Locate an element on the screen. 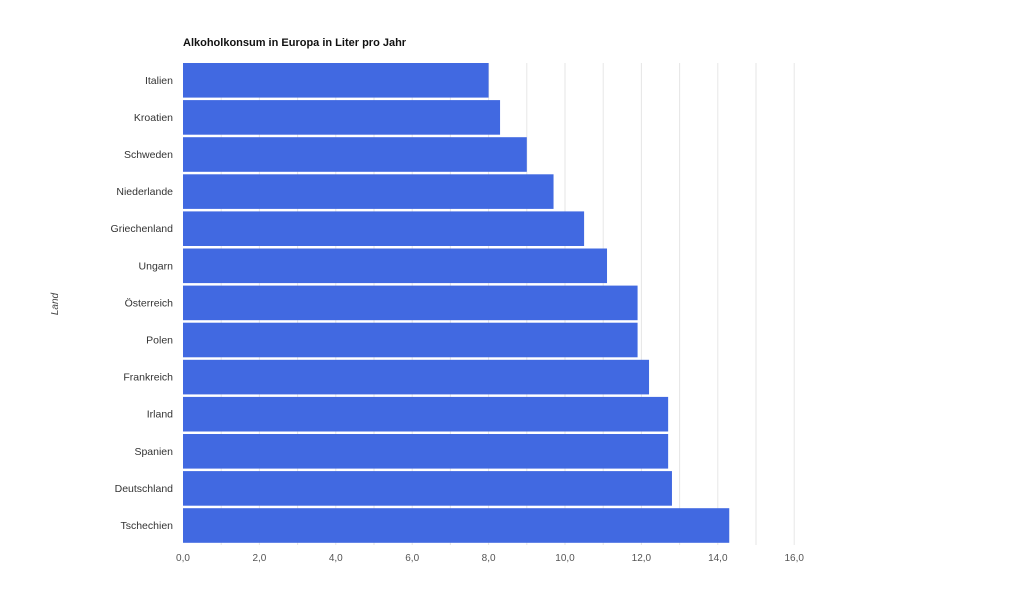 This screenshot has height=600, width=1024. x-tick-label: 2,0 is located at coordinates (259, 558).